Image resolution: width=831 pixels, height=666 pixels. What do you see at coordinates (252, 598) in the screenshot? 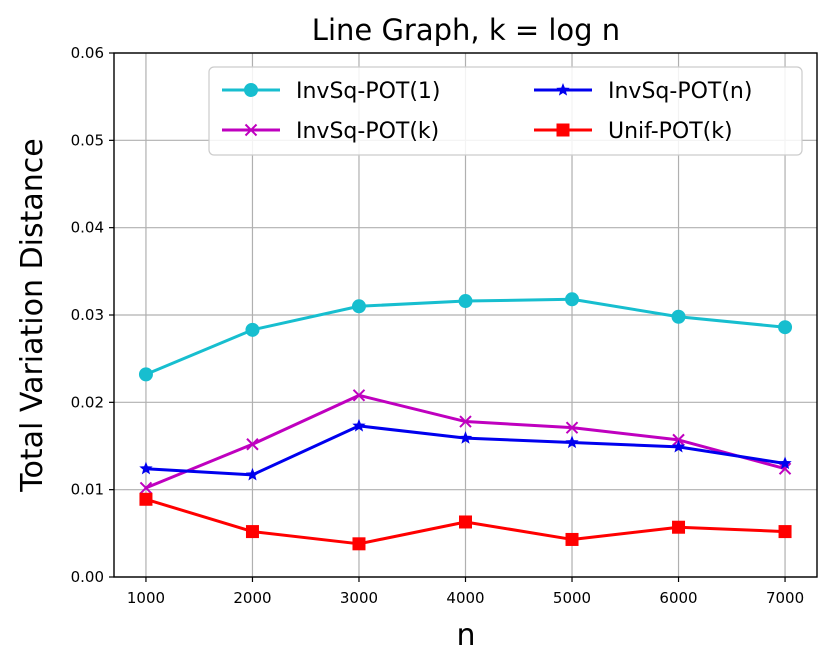
I see `x-tick-label: 2000` at bounding box center [252, 598].